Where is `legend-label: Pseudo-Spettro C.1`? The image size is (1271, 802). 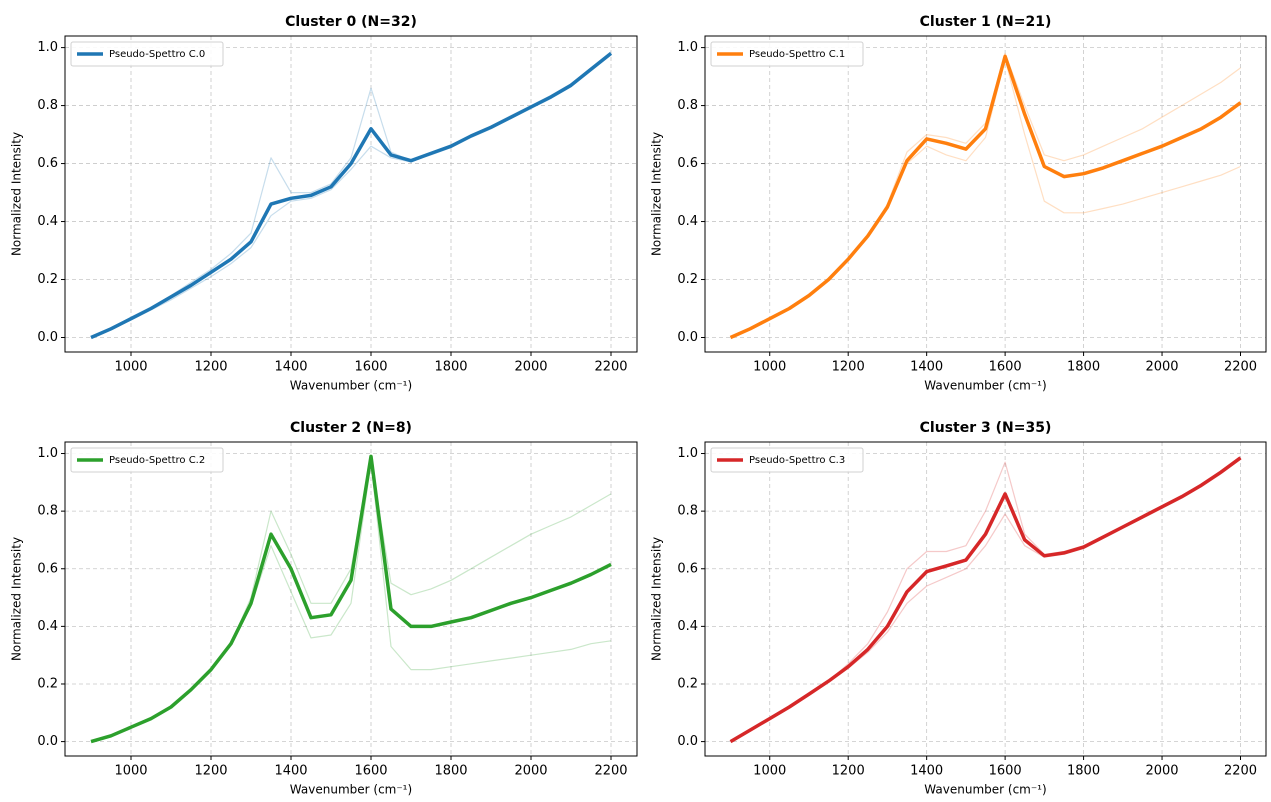
legend-label: Pseudo-Spettro C.1 is located at coordinates (797, 54).